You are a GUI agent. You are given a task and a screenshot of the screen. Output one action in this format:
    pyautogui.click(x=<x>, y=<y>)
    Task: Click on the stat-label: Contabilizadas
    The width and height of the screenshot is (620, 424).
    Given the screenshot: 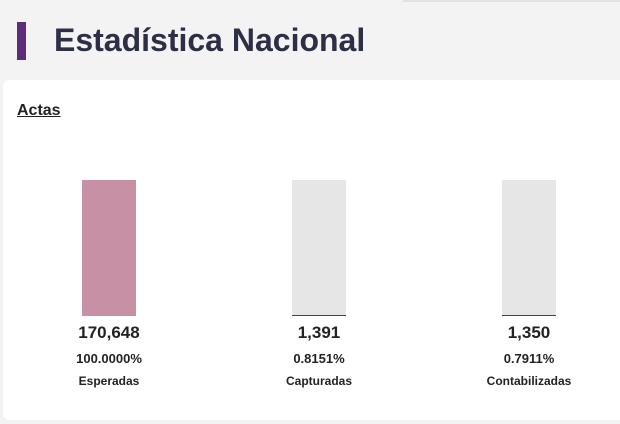 What is the action you would take?
    pyautogui.click(x=529, y=381)
    